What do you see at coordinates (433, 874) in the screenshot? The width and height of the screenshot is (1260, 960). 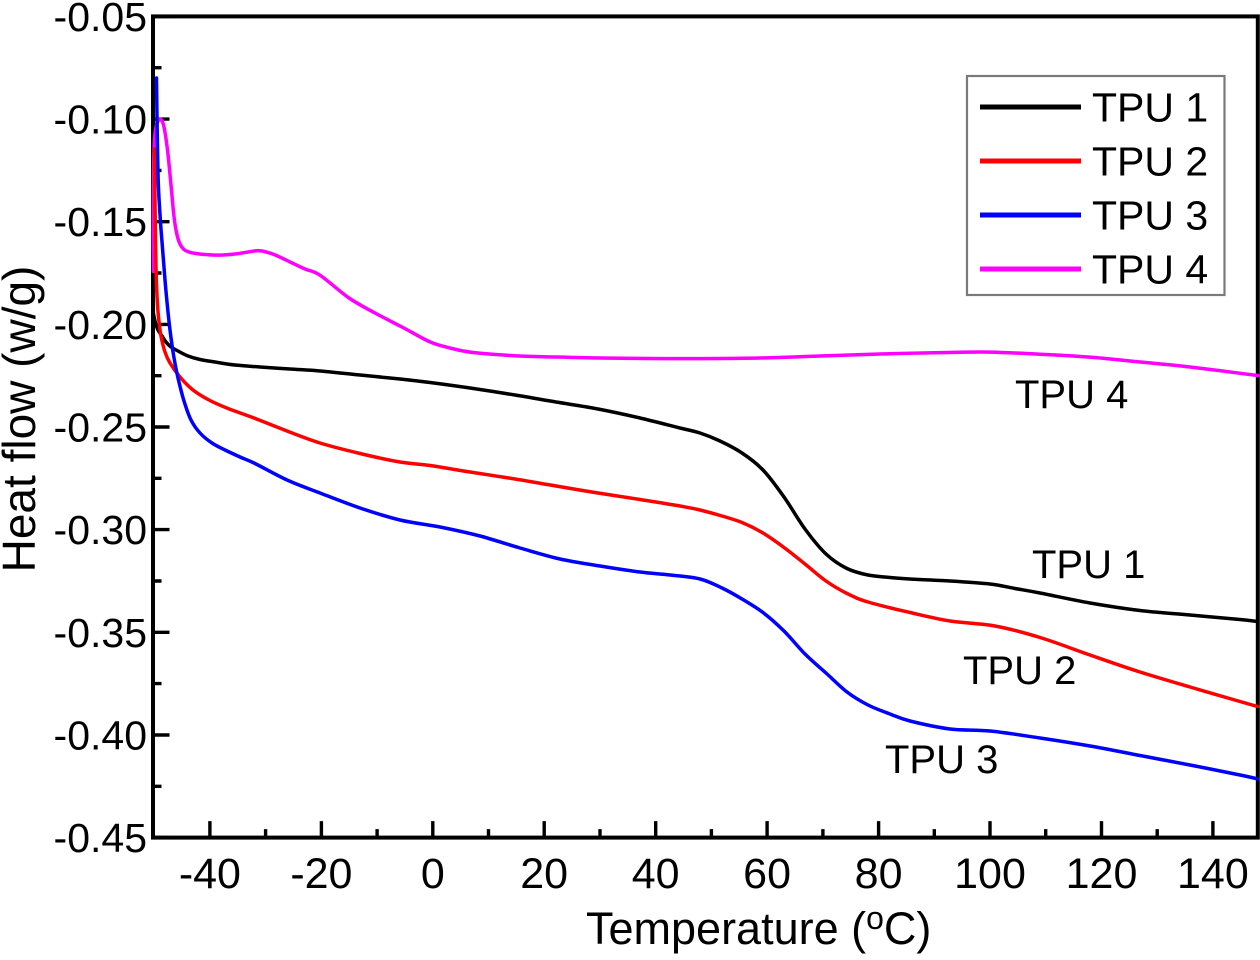 I see `svg-text: 0` at bounding box center [433, 874].